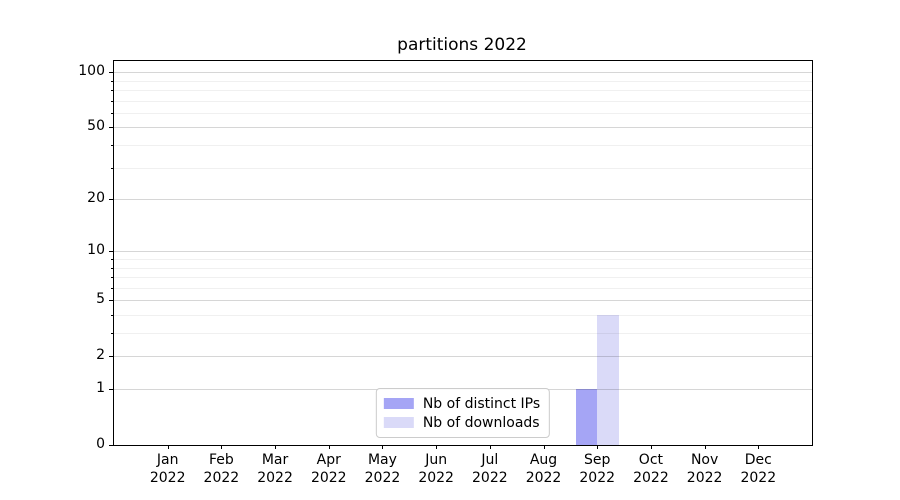  Describe the element at coordinates (481, 422) in the screenshot. I see `legend-label: Nb of downloads` at that location.